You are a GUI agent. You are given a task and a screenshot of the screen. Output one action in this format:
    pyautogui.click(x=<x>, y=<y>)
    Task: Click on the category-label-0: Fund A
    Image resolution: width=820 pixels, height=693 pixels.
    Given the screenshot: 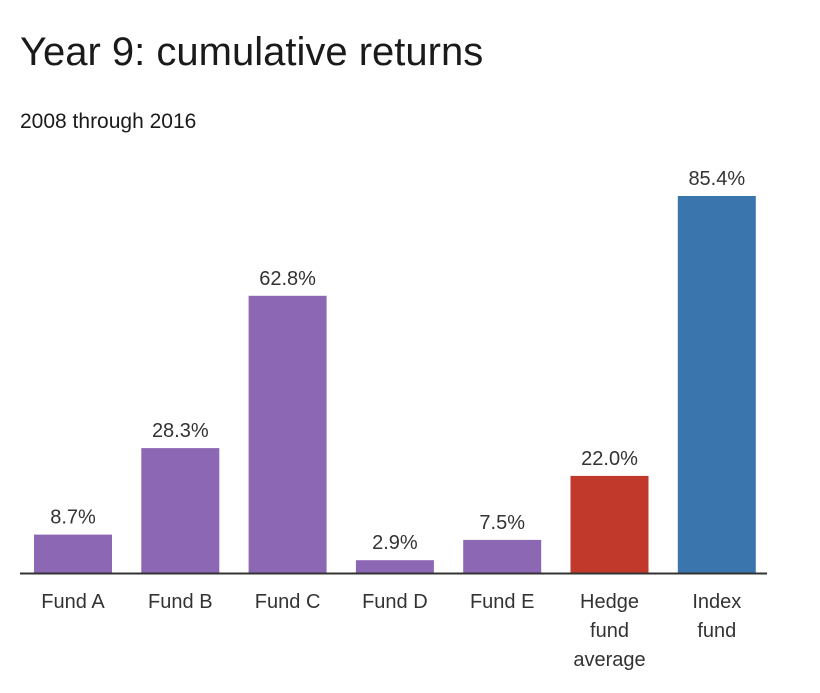 What is the action you would take?
    pyautogui.click(x=73, y=602)
    